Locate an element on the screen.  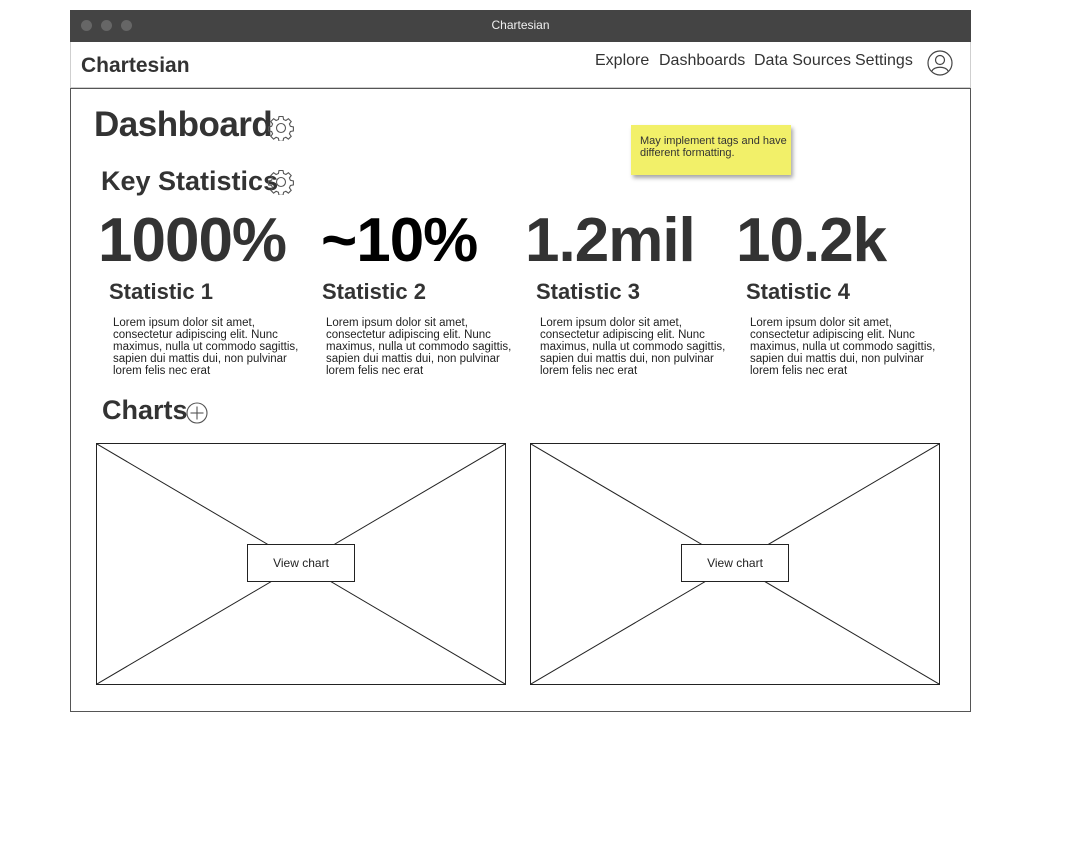
user-icon is located at coordinates (940, 63).